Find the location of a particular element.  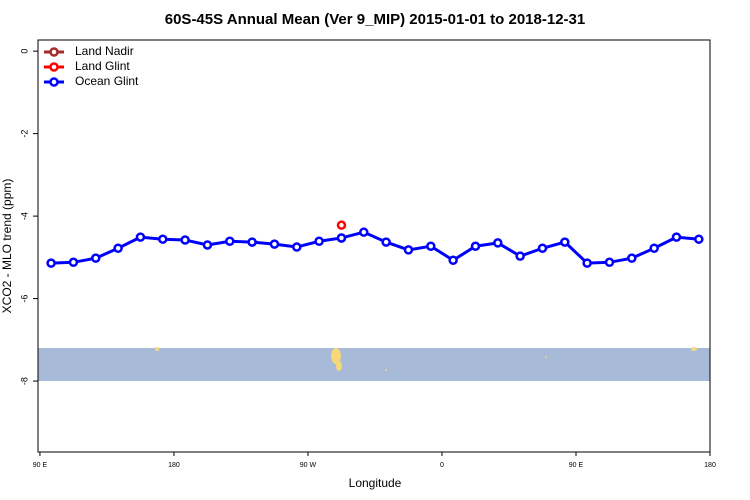

x-tick-label: 0 is located at coordinates (442, 465).